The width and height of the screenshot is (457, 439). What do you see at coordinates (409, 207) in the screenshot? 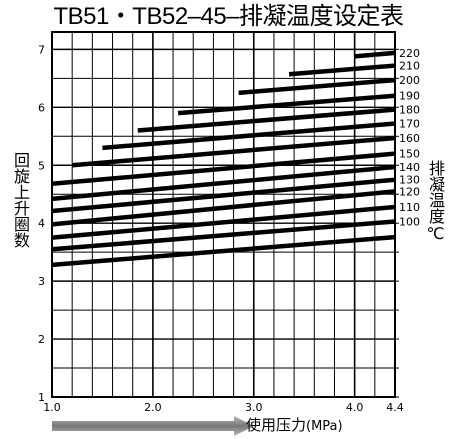
I see `series-label: 110` at bounding box center [409, 207].